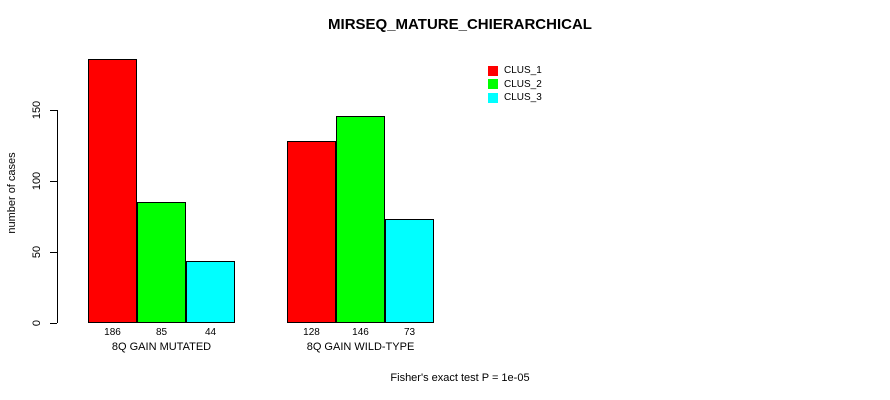  I want to click on x-category-label: 8Q GAIN WILD-TYPE, so click(360, 347).